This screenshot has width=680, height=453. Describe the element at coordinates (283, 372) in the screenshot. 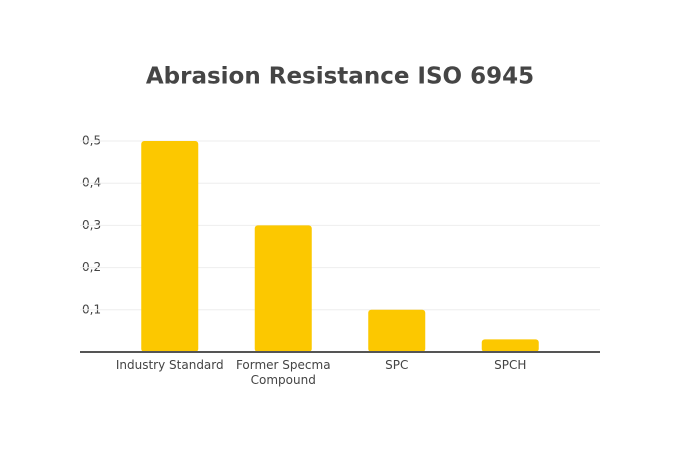

I see `x-tick-label: Former Specma Compound` at that location.